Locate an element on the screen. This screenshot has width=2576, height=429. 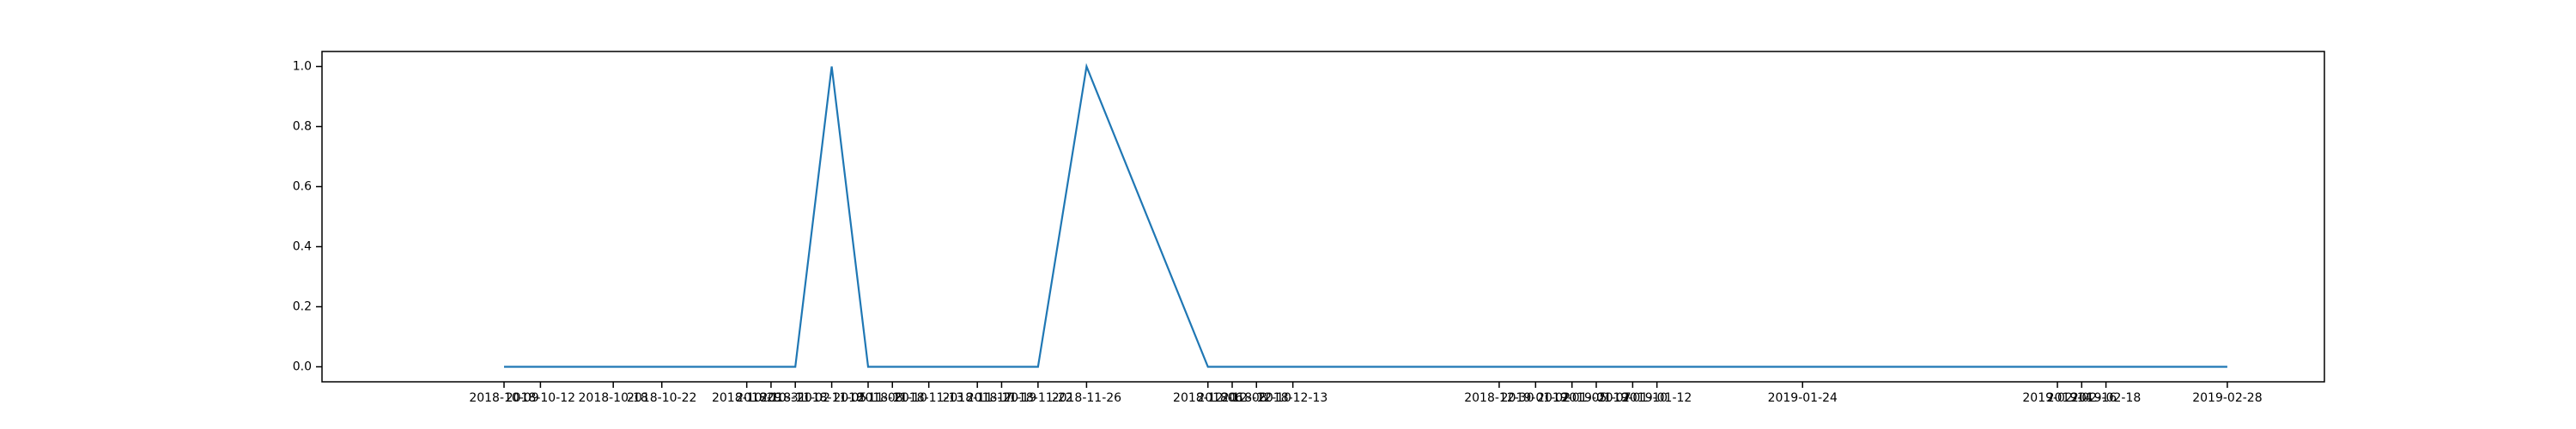
x-tick-label: 2018-10-31 is located at coordinates (770, 398).